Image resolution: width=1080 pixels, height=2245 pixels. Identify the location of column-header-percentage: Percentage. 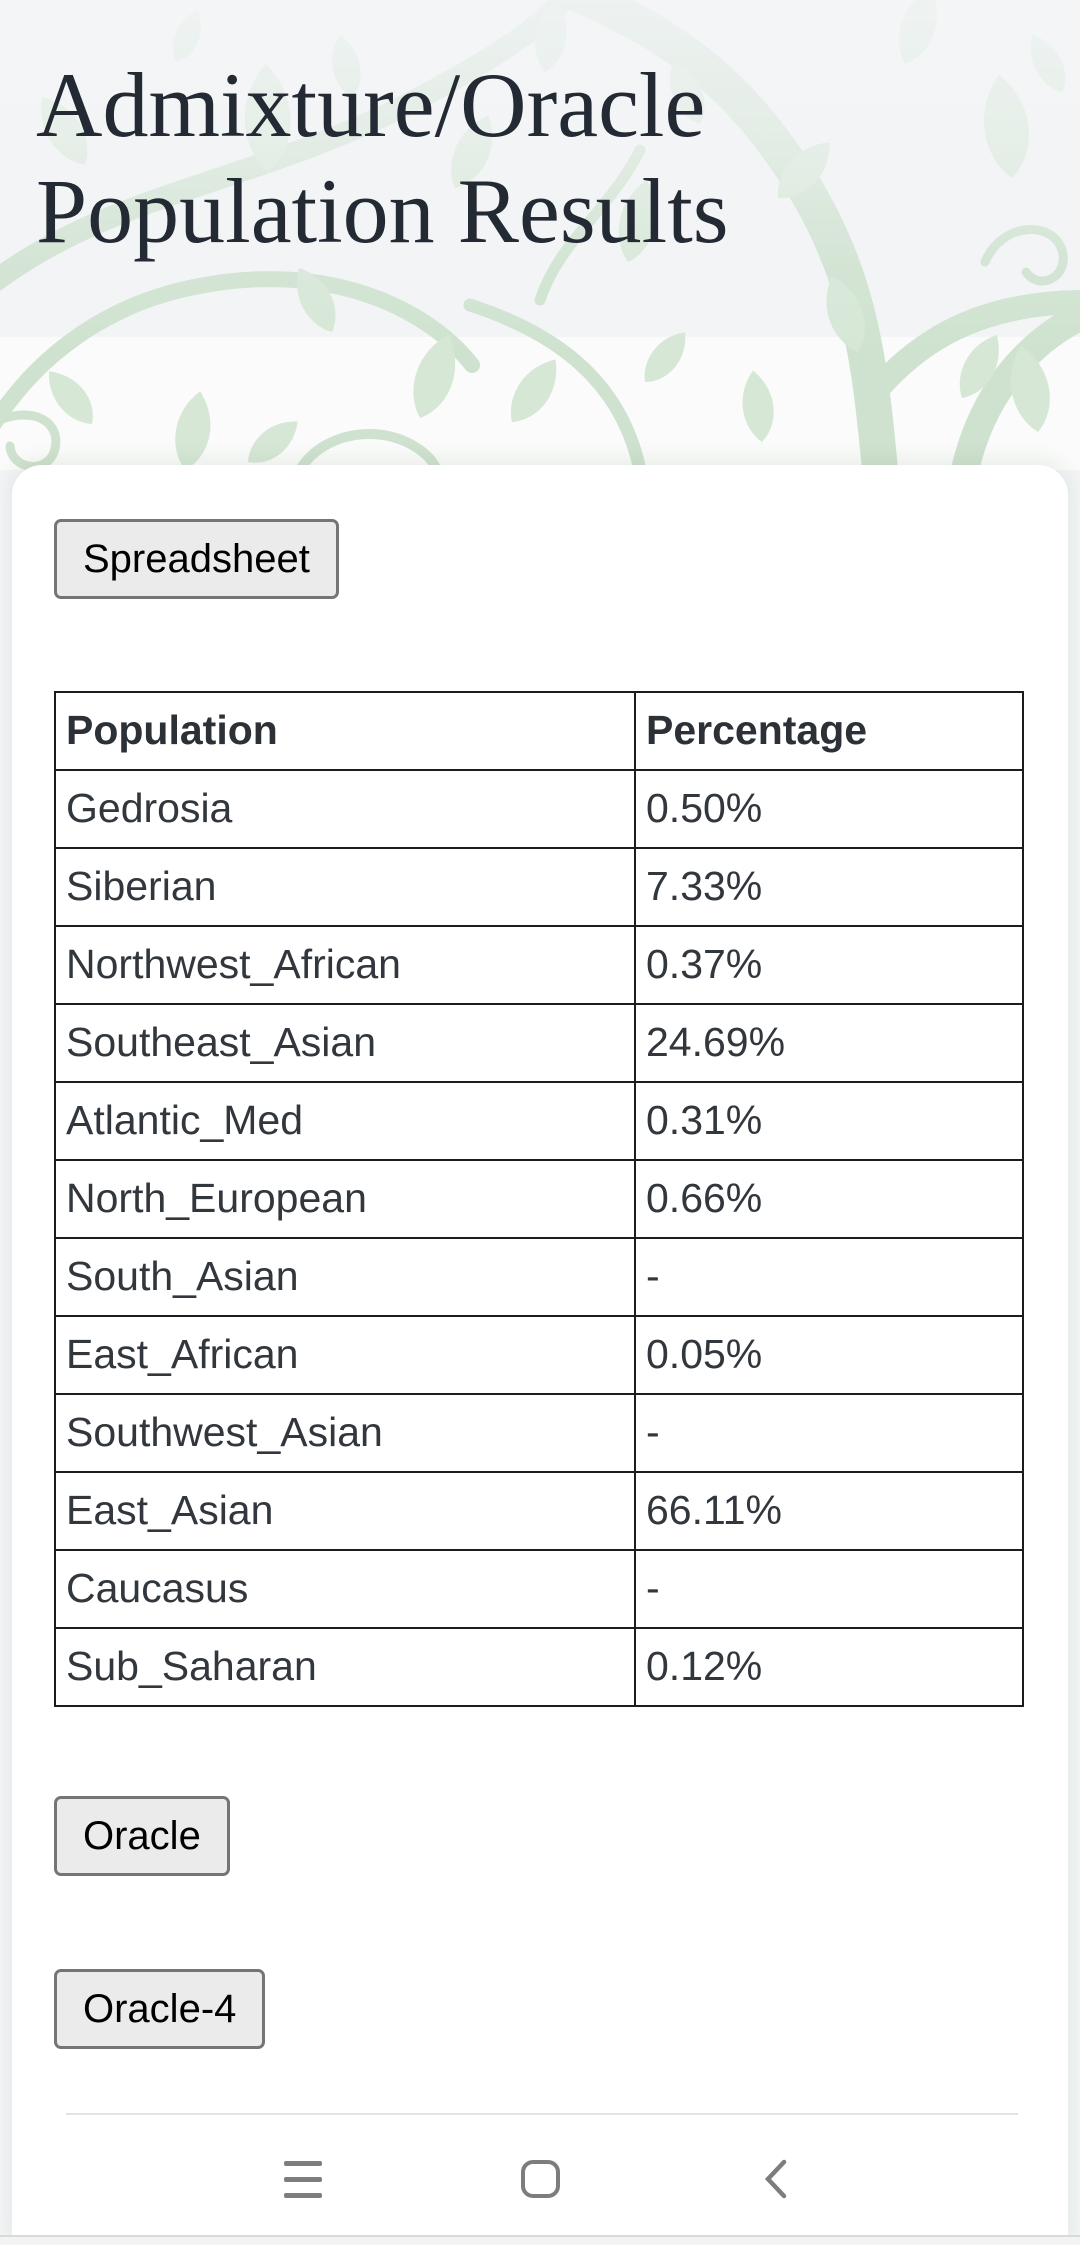
(829, 731).